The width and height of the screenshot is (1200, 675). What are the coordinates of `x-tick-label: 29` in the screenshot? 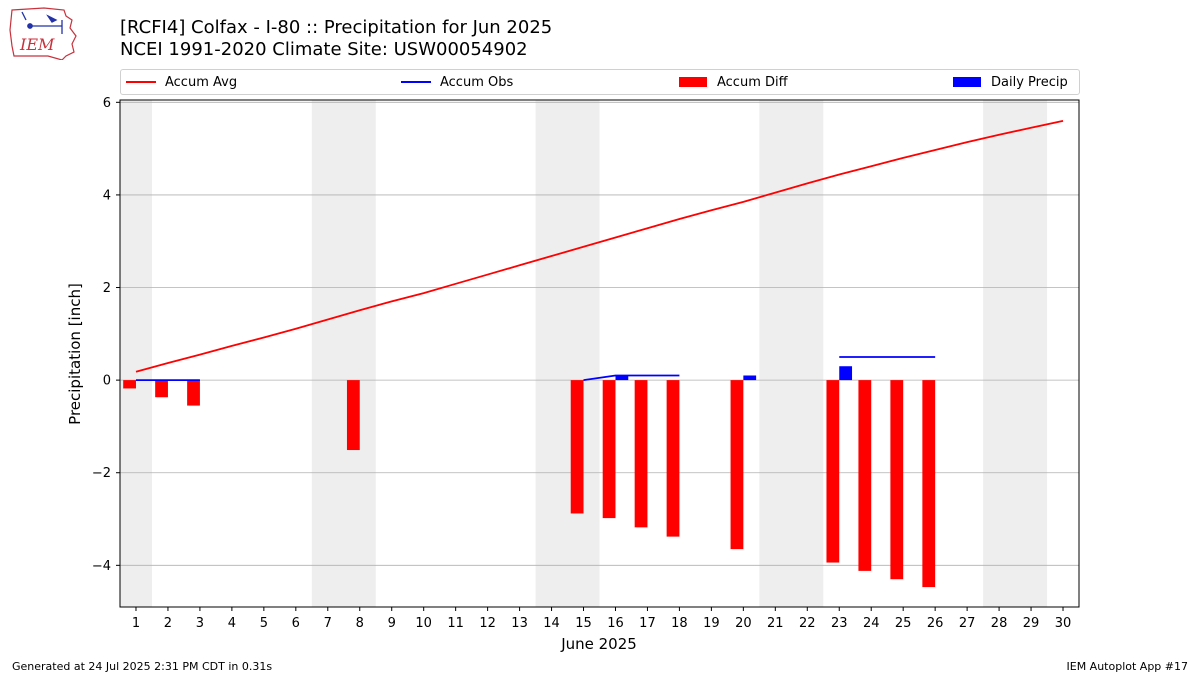 It's located at (1031, 623).